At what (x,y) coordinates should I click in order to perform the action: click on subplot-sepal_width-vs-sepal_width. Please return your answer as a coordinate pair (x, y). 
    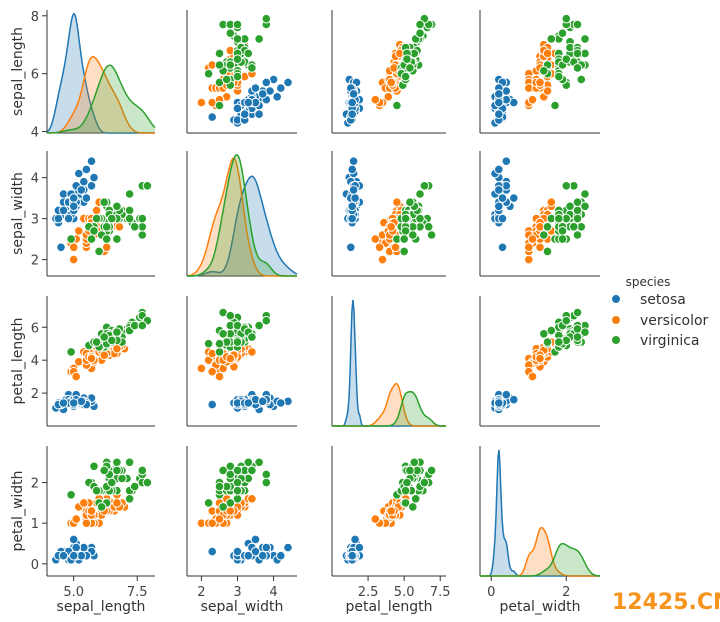
    Looking at the image, I should click on (242, 214).